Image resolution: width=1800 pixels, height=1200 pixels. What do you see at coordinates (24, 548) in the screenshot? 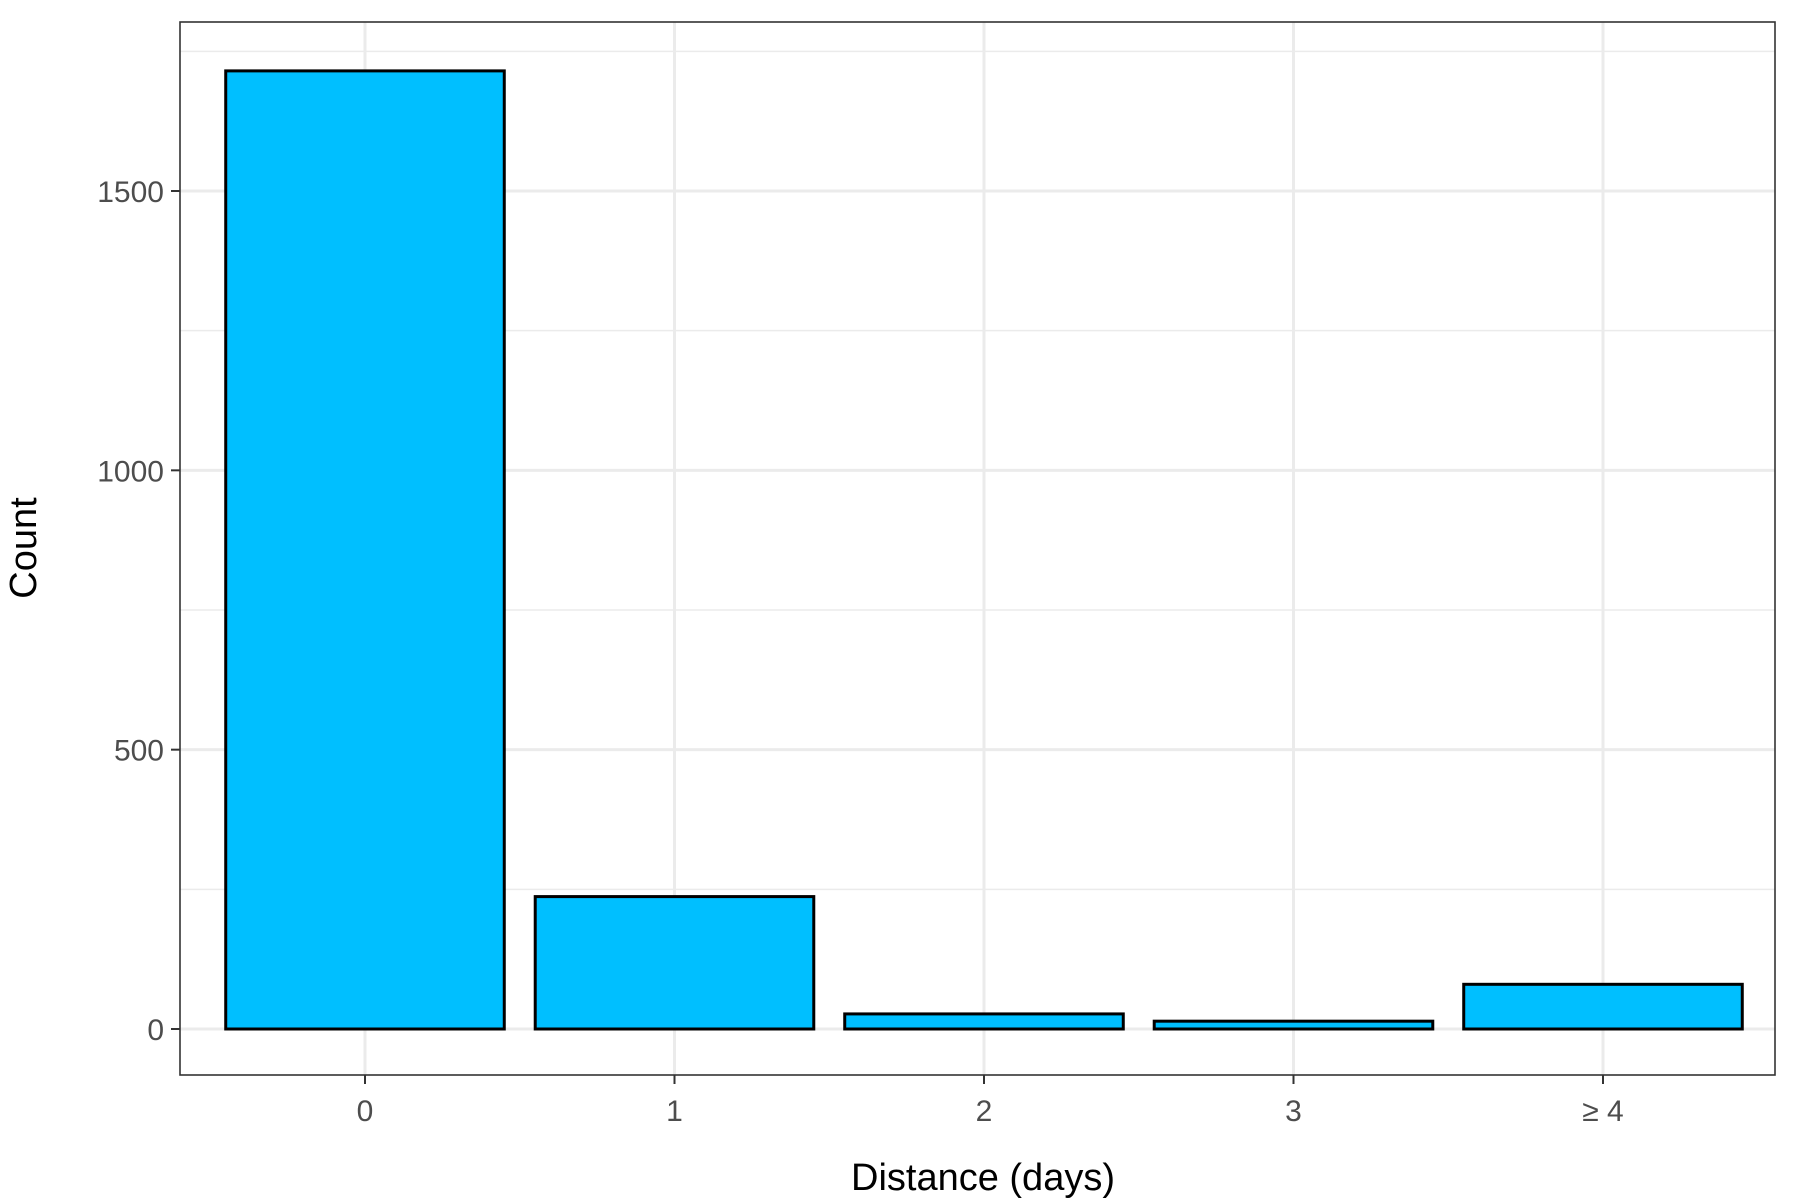
I see `y-axis-title: Count` at bounding box center [24, 548].